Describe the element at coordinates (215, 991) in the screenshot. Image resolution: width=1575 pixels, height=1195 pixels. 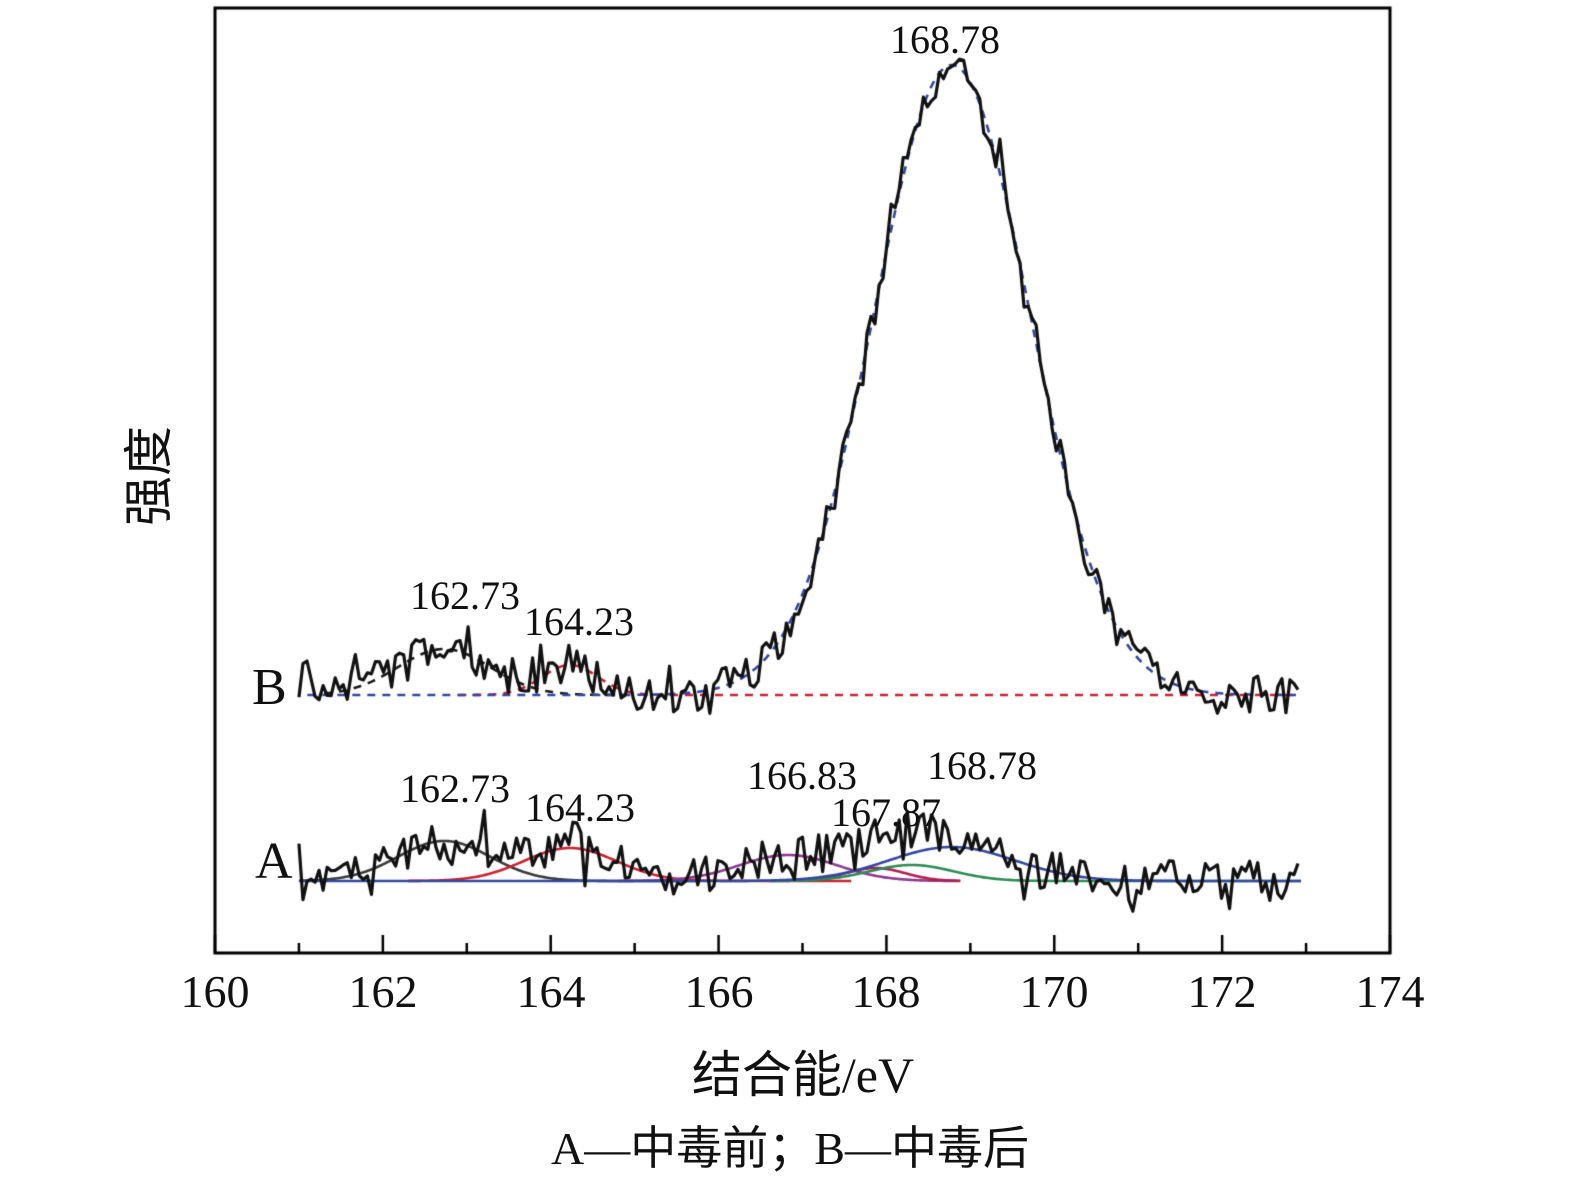
I see `x-tick-160: 160` at that location.